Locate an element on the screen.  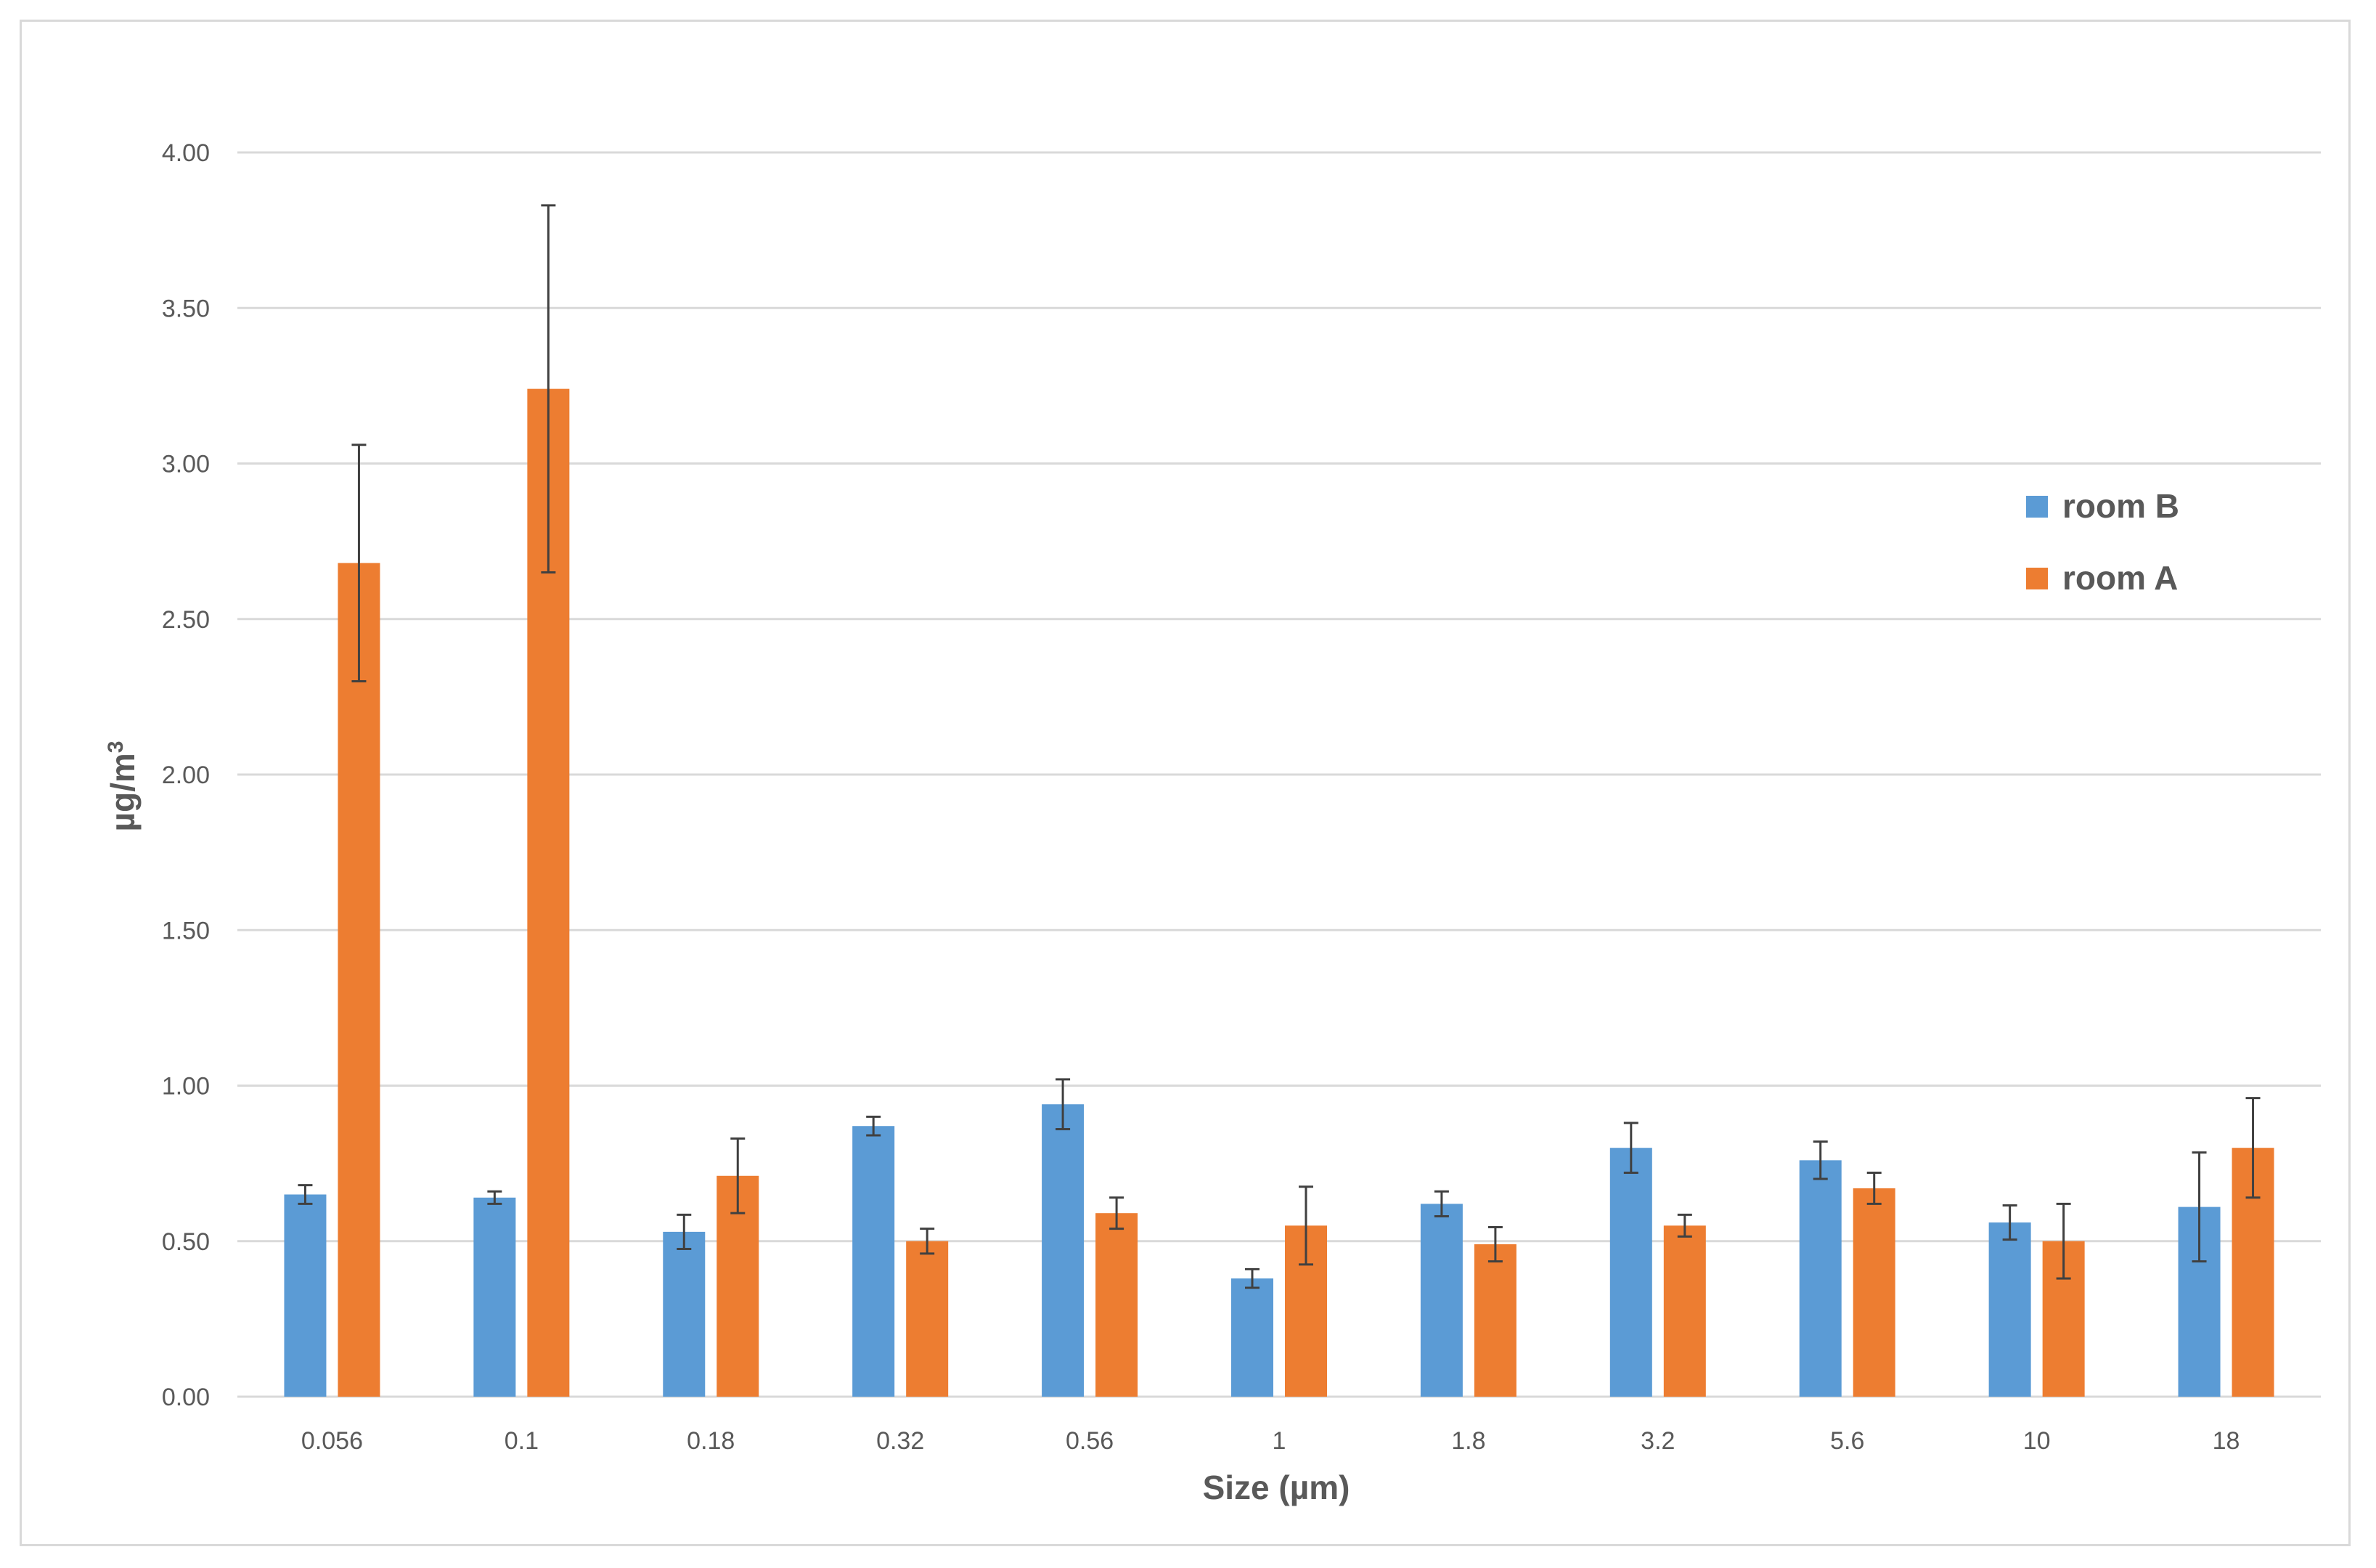
x-tick-label: 0.32 is located at coordinates (900, 1441).